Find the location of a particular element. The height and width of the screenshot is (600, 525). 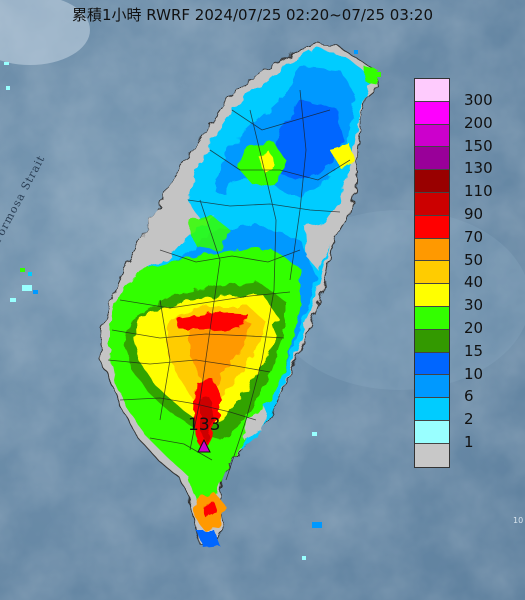

legend-label is located at coordinates (494, 465).